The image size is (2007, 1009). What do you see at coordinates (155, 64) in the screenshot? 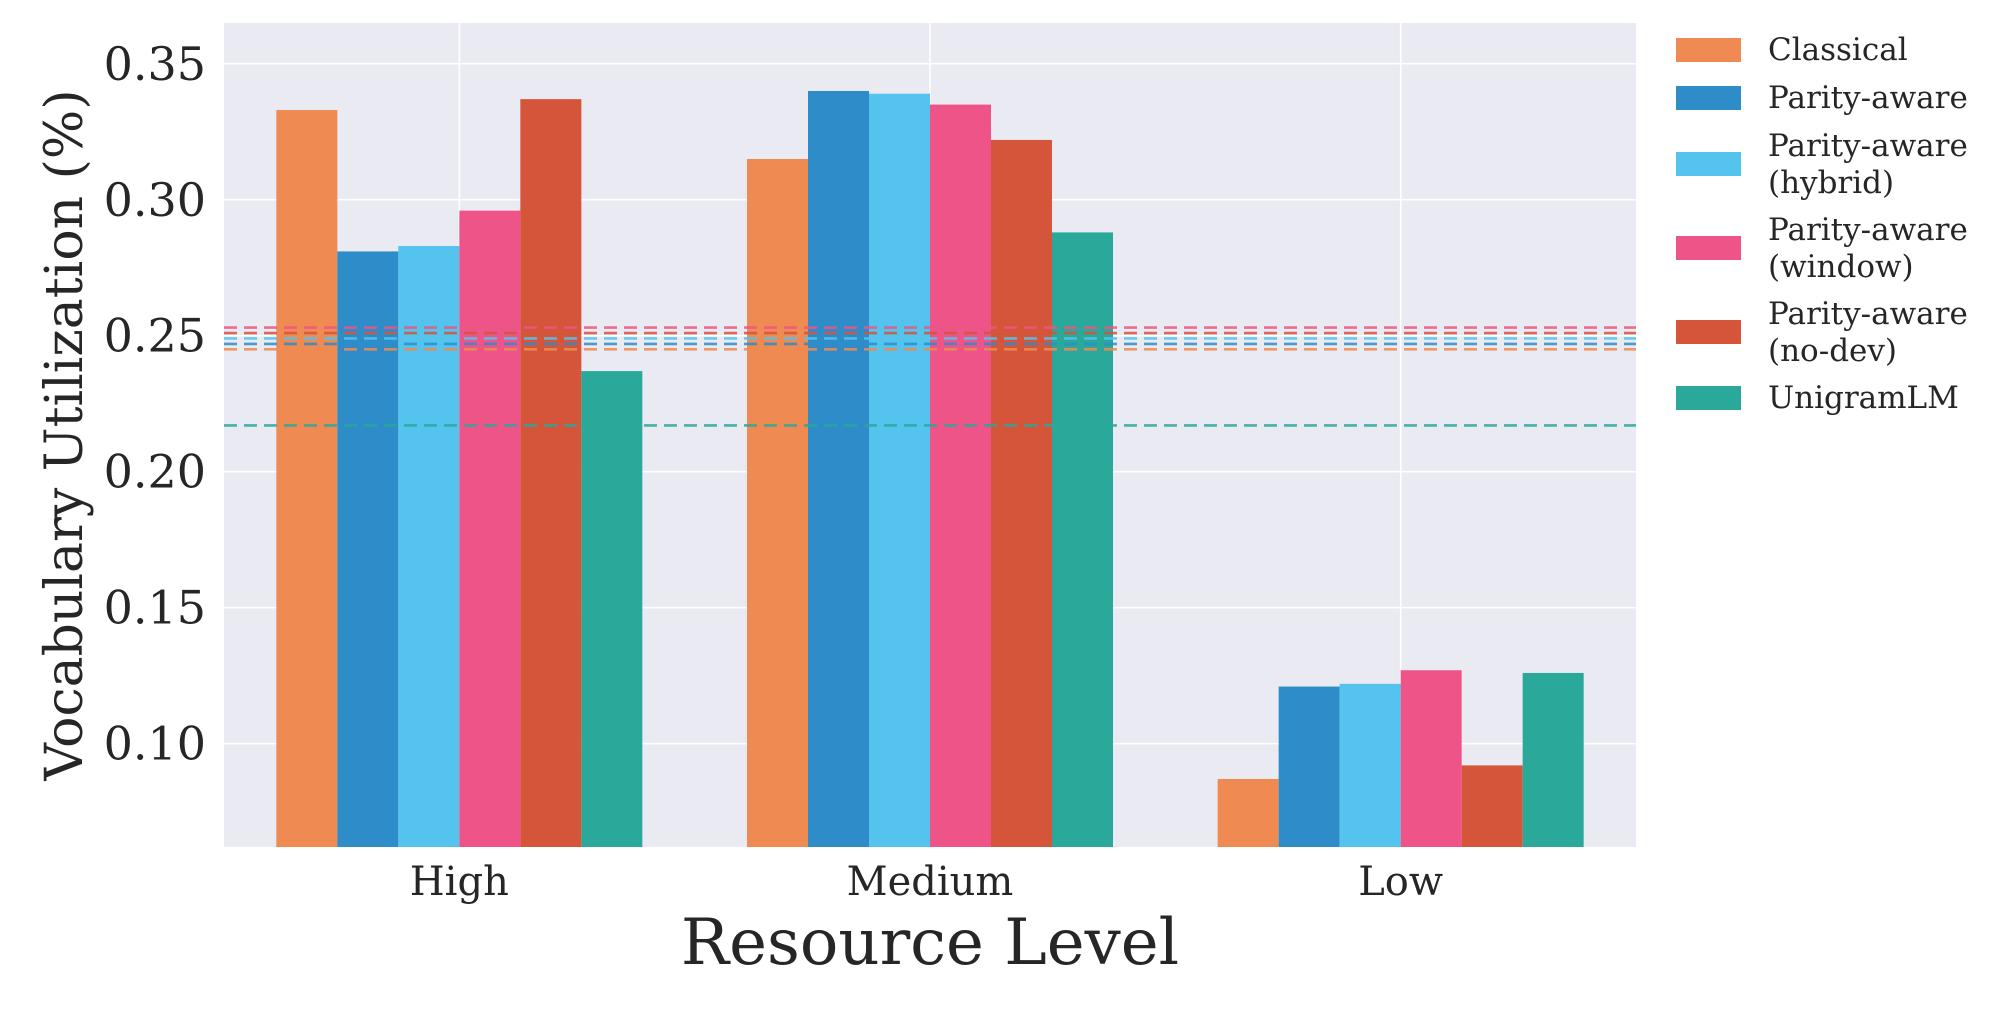
I see `y-tick-label: 0.35` at bounding box center [155, 64].